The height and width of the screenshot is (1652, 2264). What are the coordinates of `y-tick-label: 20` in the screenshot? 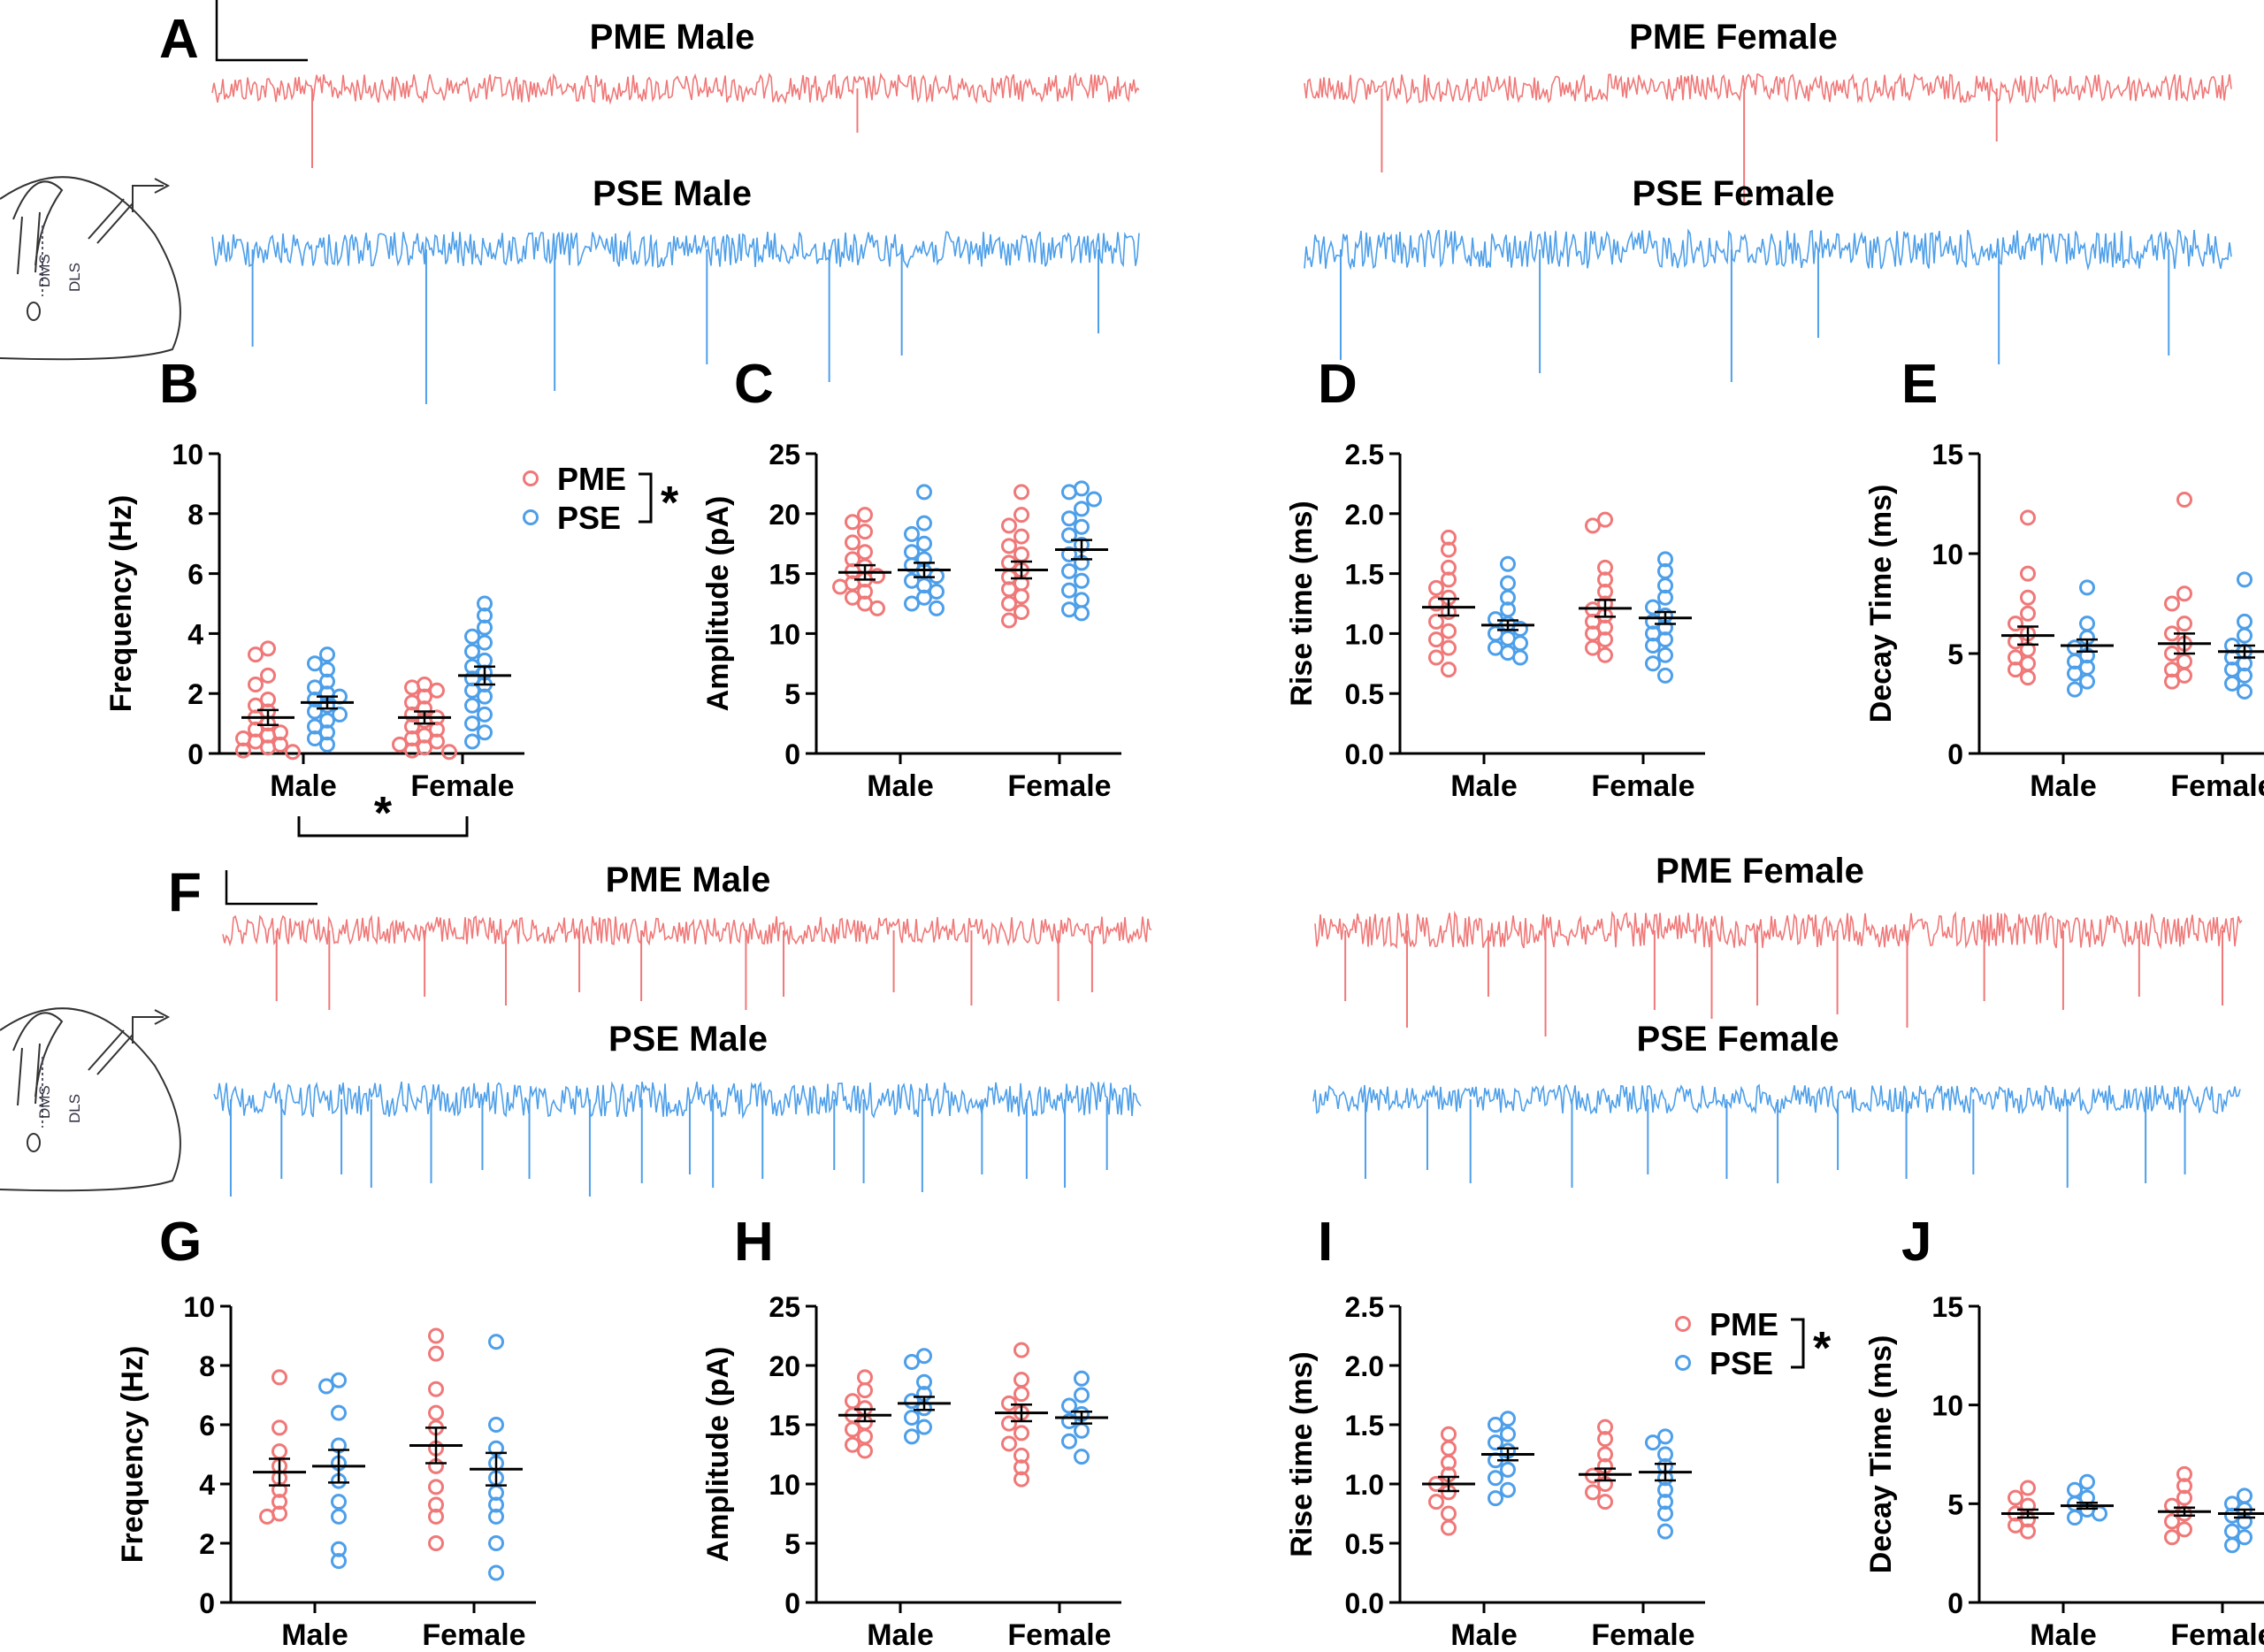 It's located at (785, 515).